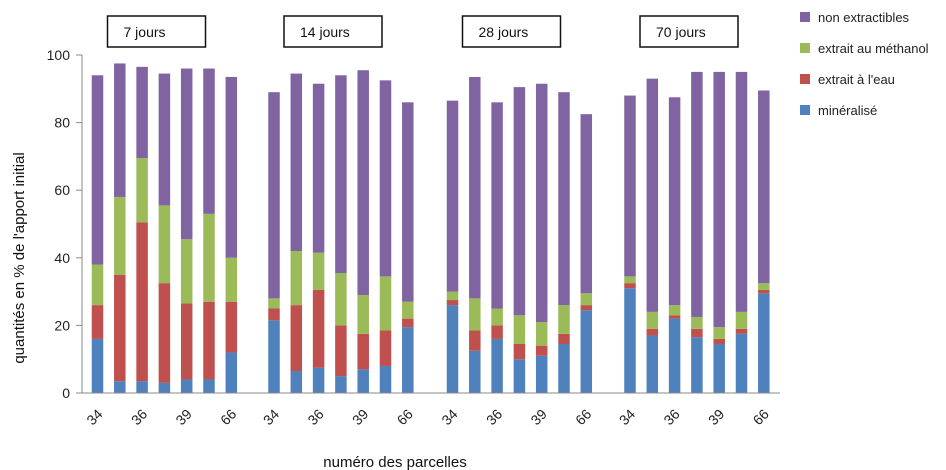 The image size is (946, 470). Describe the element at coordinates (856, 79) in the screenshot. I see `legend-entry: extrait à l'eau` at that location.